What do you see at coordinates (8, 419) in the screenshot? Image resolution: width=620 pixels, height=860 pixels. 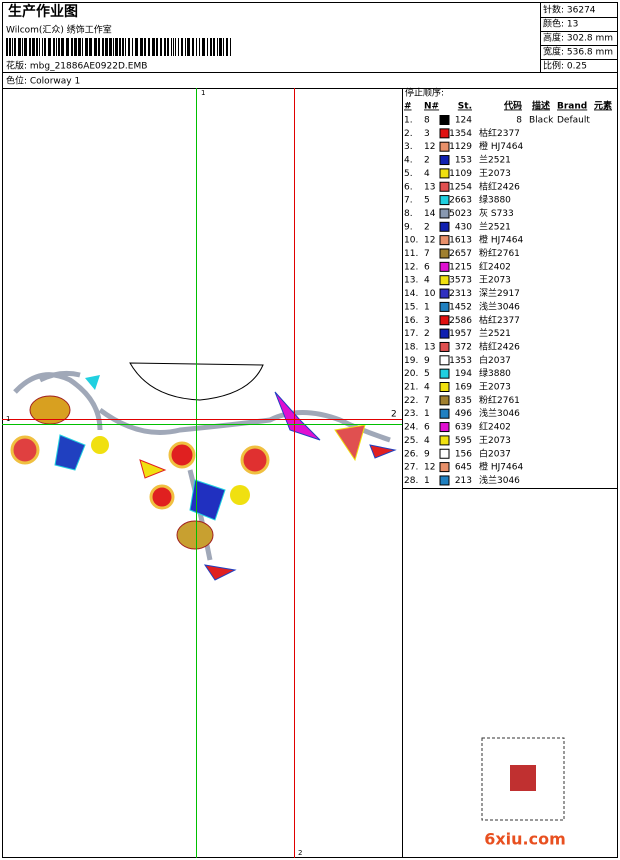 I see `guide-label: 1` at bounding box center [8, 419].